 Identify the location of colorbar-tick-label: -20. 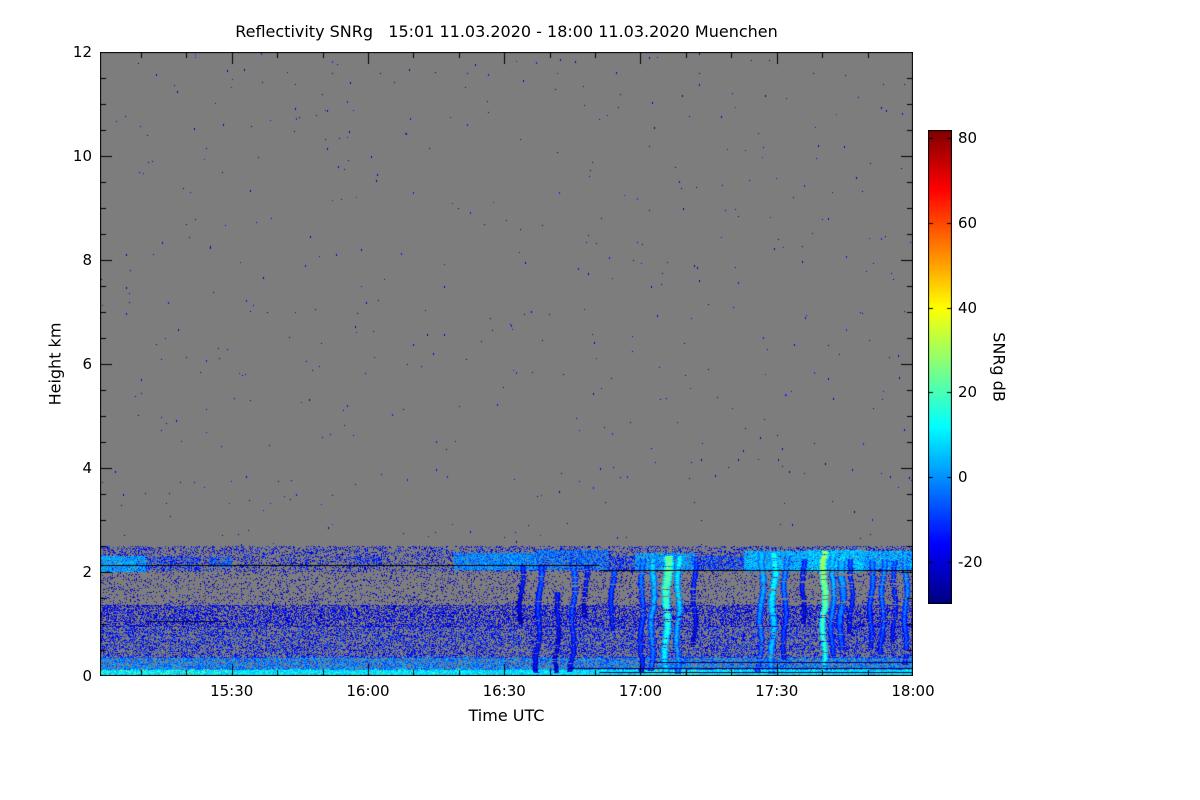
(970, 561).